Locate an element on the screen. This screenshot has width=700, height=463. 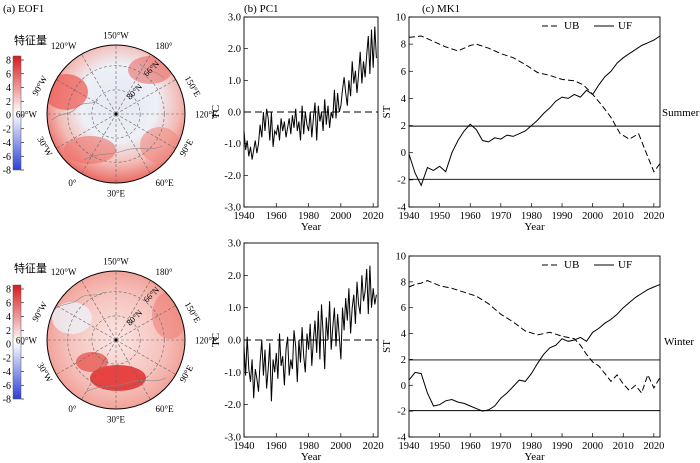
longitude-label: 180° is located at coordinates (165, 46).